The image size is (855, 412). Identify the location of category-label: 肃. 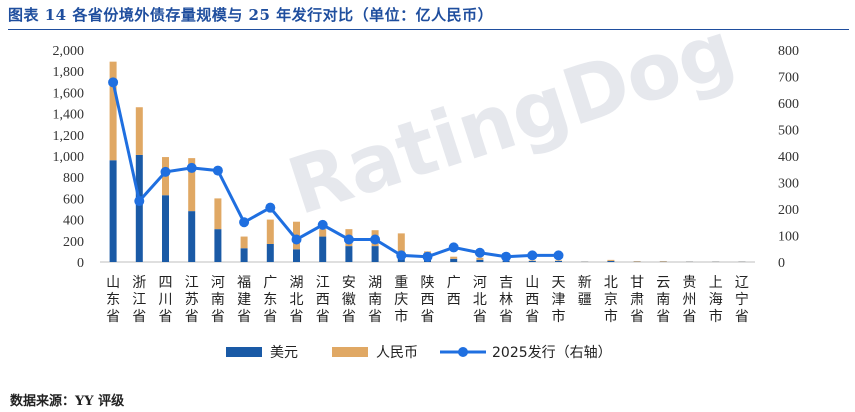
(637, 300).